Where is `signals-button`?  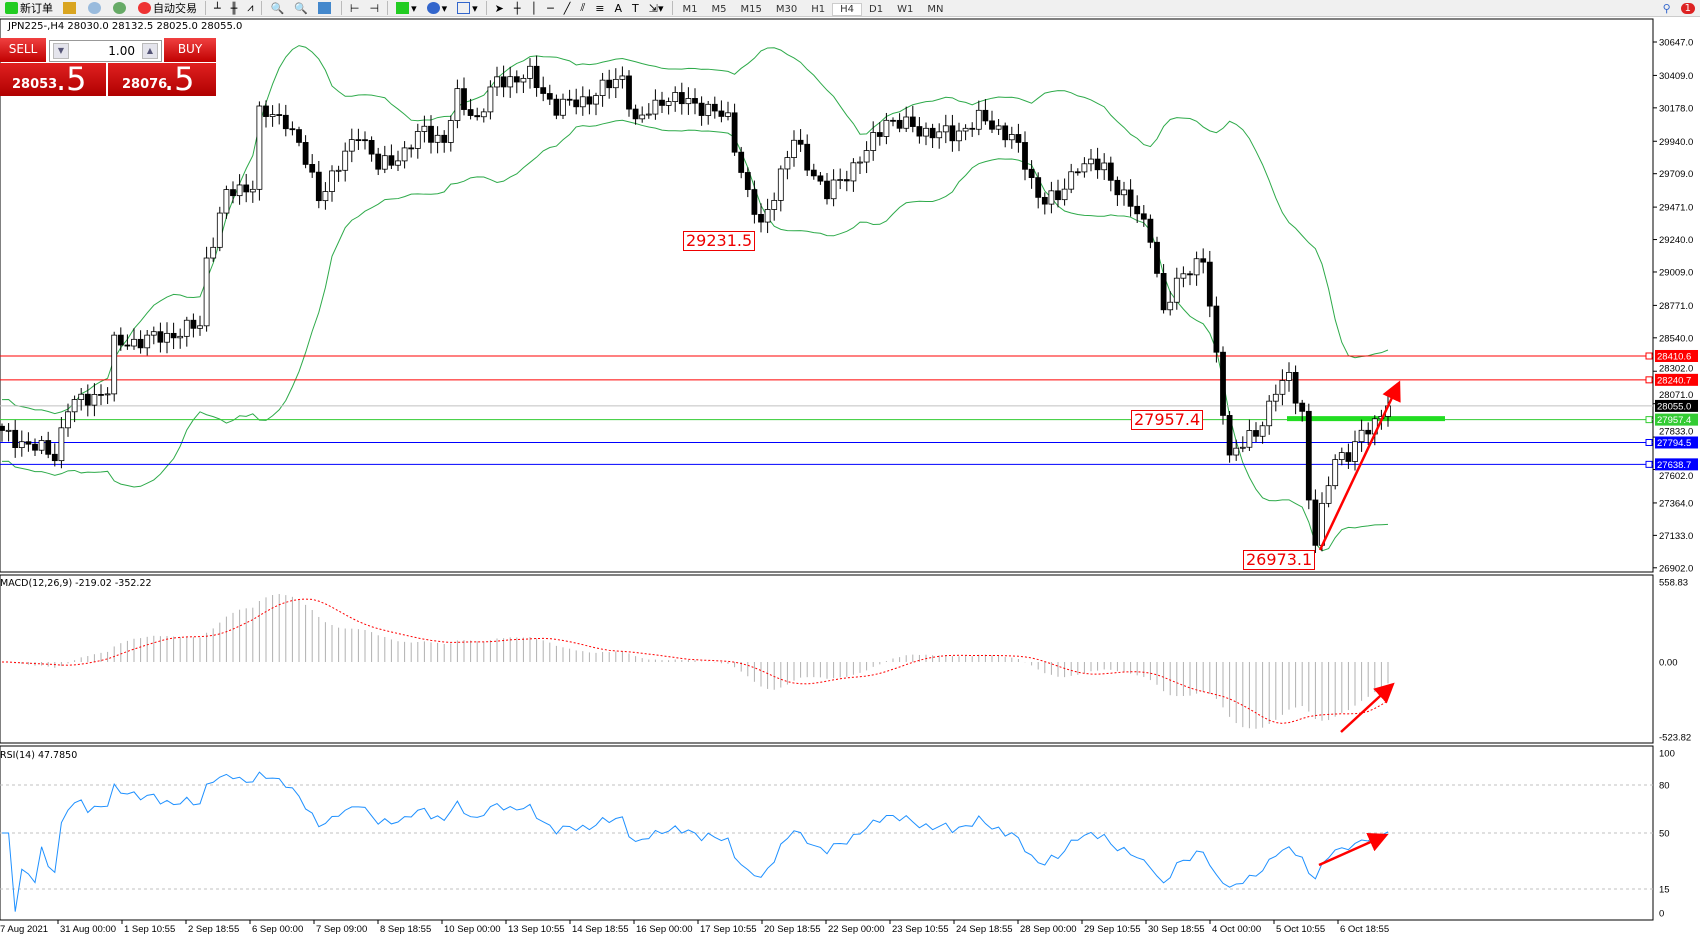 signals-button is located at coordinates (120, 8).